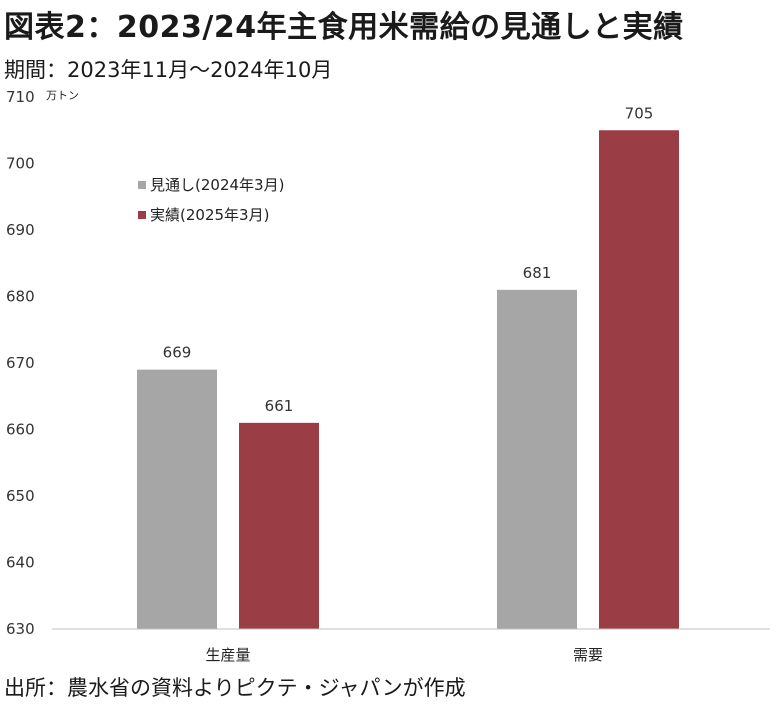 The image size is (783, 711). I want to click on y-tick-label: 680, so click(20, 297).